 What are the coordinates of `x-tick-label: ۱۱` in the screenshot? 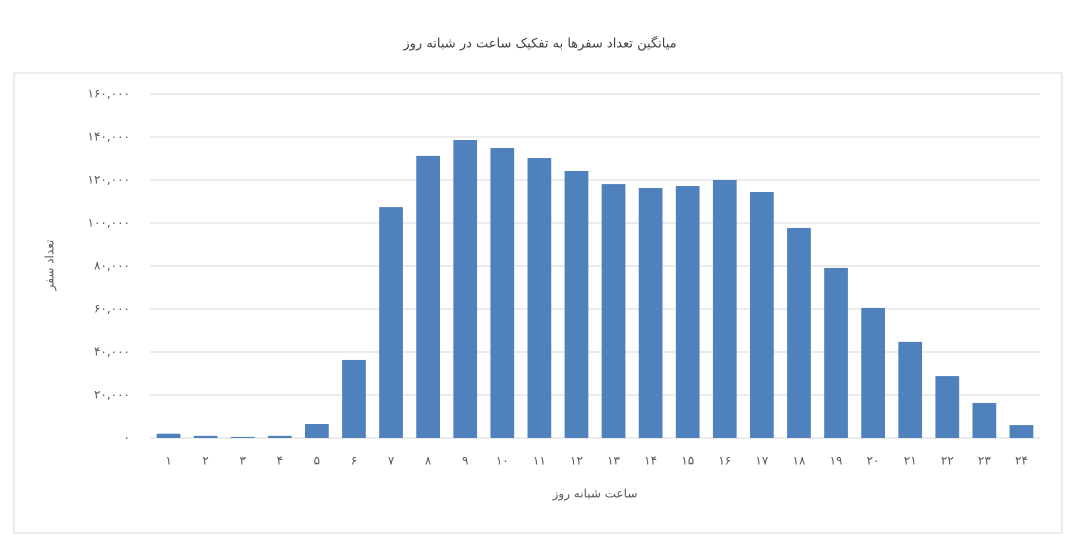 It's located at (539, 461).